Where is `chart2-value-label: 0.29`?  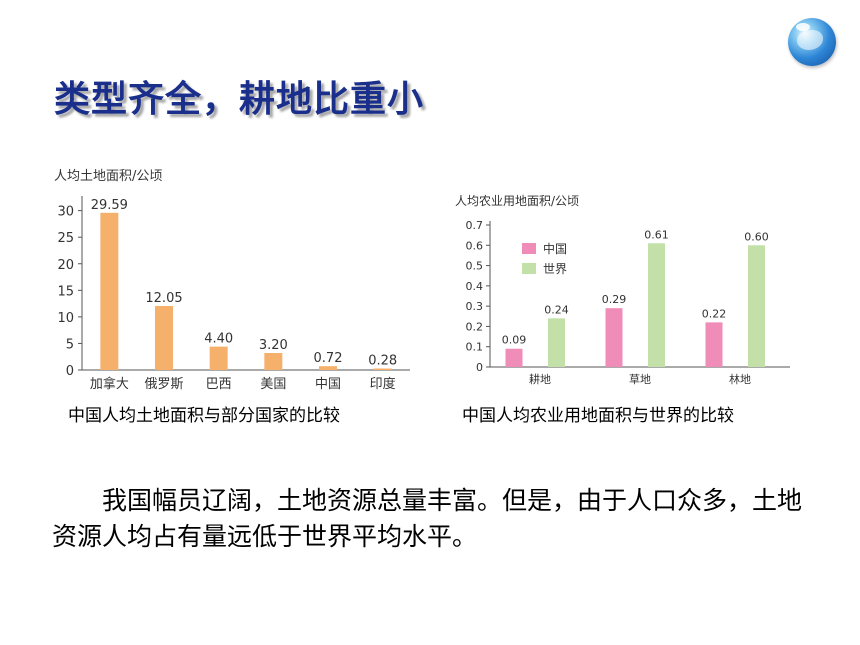
chart2-value-label: 0.29 is located at coordinates (614, 299).